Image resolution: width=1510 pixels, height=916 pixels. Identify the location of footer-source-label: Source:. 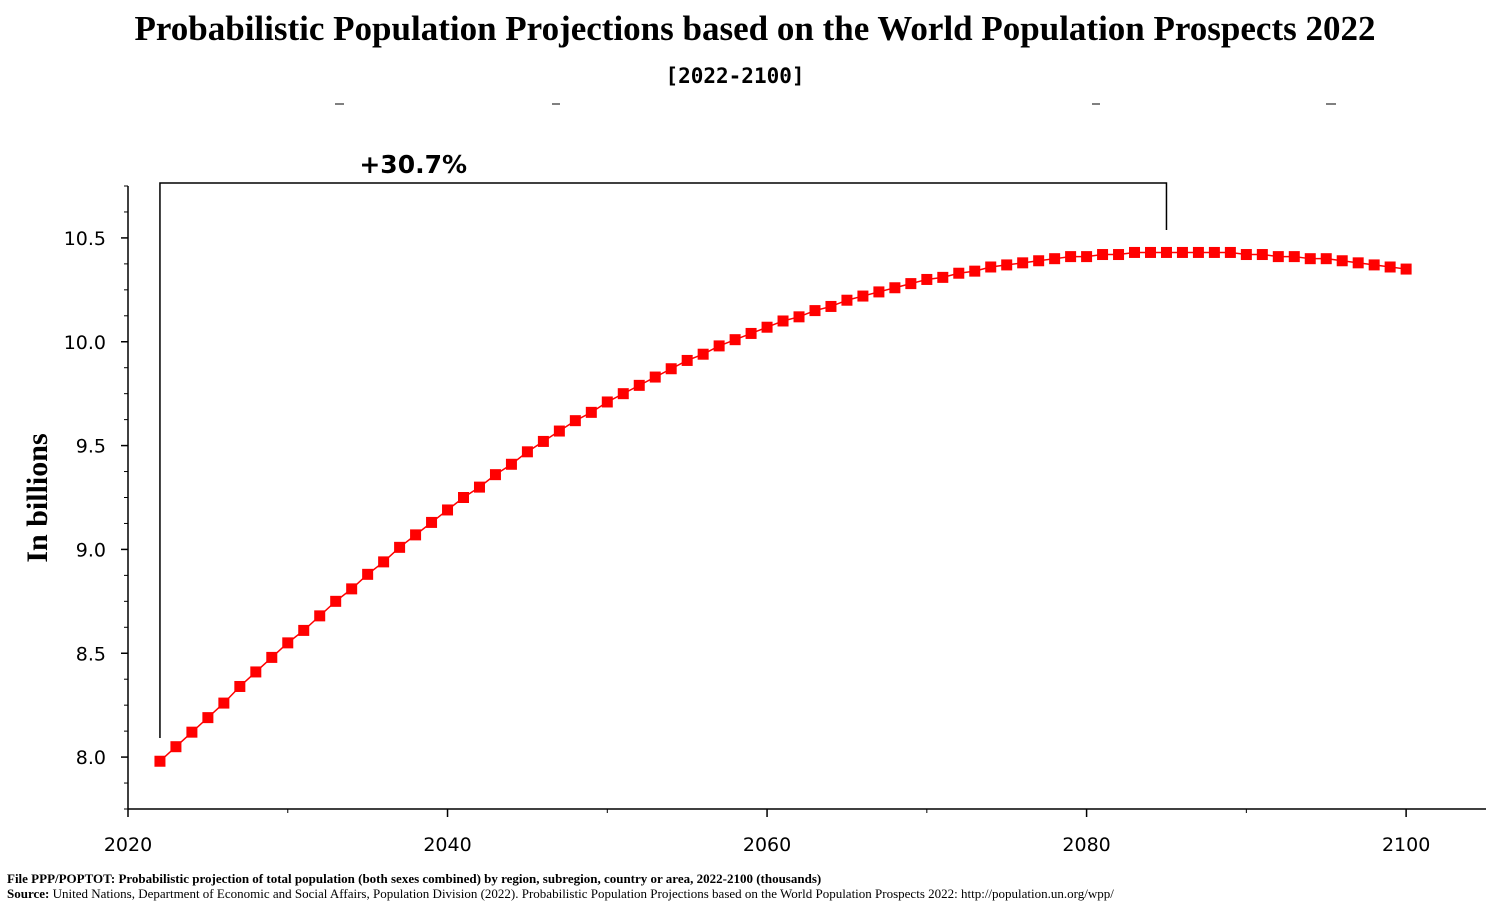
(28, 893).